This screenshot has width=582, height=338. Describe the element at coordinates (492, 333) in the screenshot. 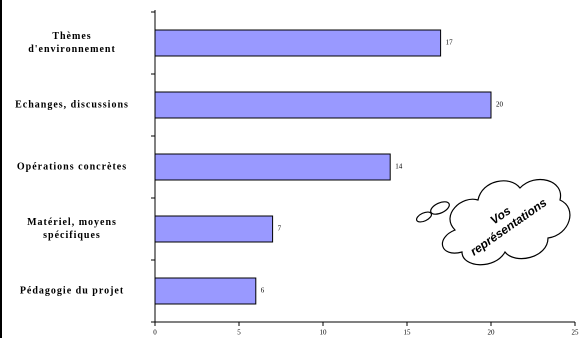

I see `x-tick-label: 20` at that location.